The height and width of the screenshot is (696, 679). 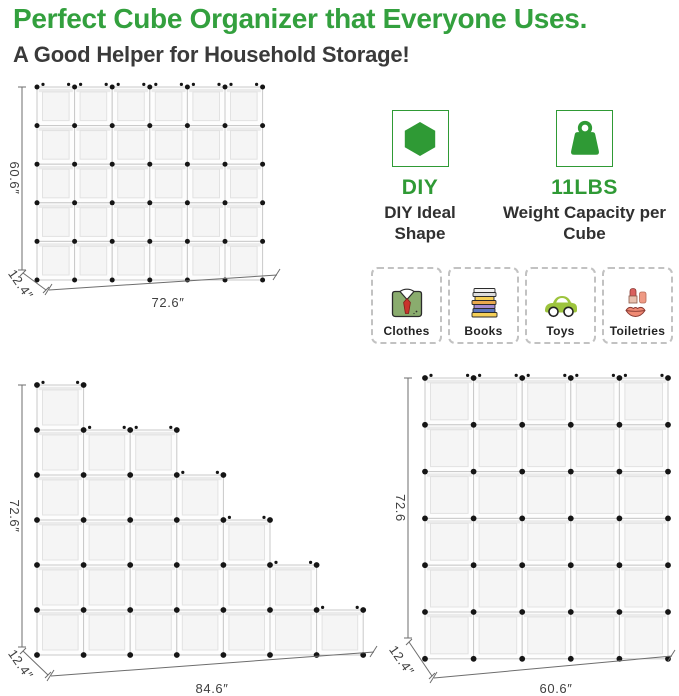 What do you see at coordinates (584, 187) in the screenshot?
I see `feature-weight-label: 11LBS` at bounding box center [584, 187].